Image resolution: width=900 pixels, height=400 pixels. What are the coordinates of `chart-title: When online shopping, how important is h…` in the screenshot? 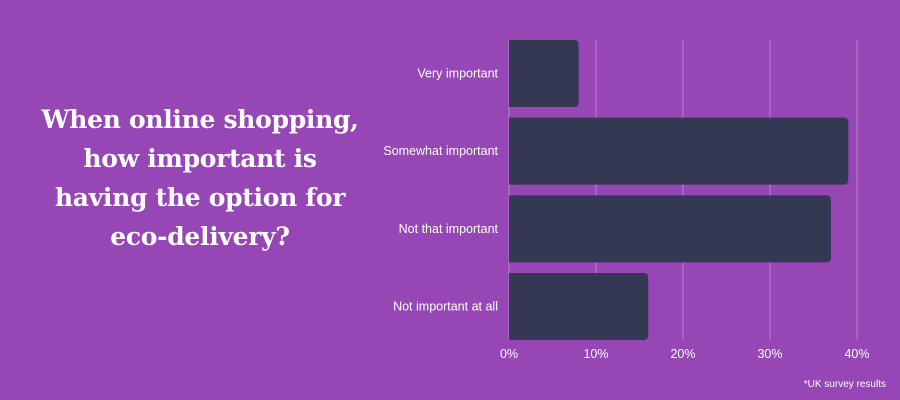 It's located at (200, 178).